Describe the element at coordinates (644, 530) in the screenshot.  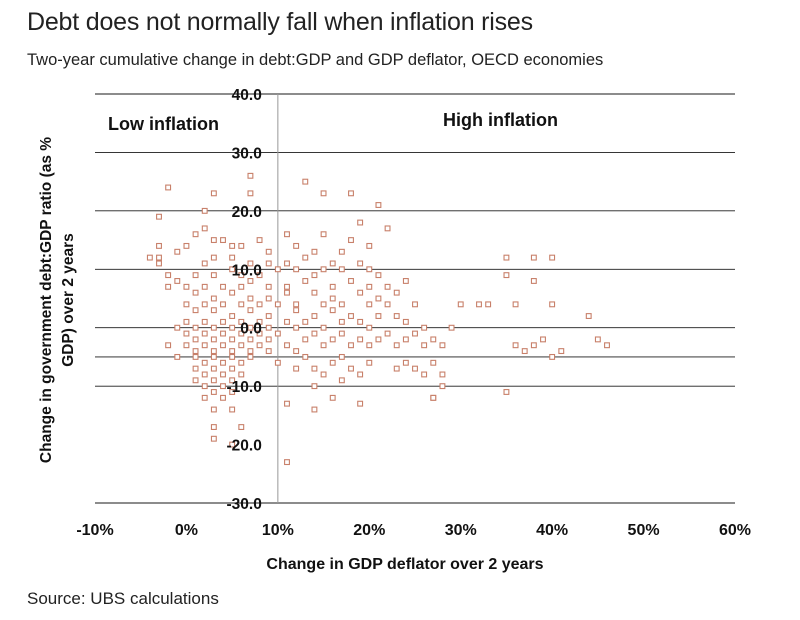
I see `x-tick-label: 50%` at that location.